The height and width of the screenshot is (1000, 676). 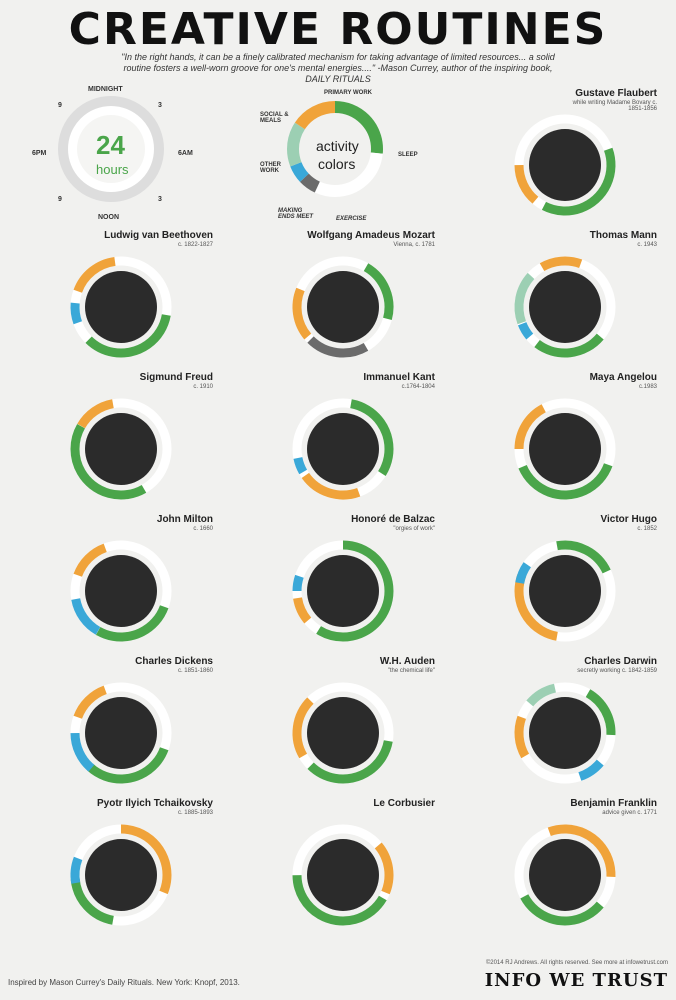 I want to click on person-name: Maya Angelou, so click(x=623, y=377).